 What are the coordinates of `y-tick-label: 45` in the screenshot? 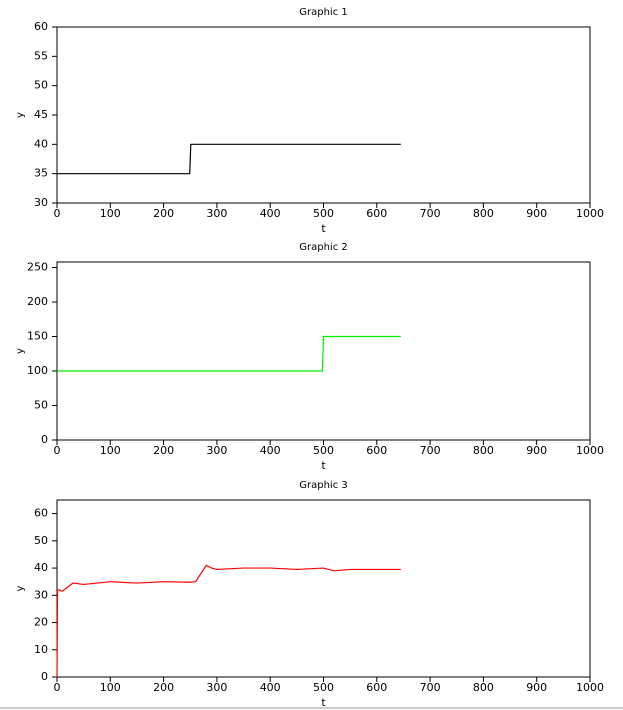 It's located at (41, 114).